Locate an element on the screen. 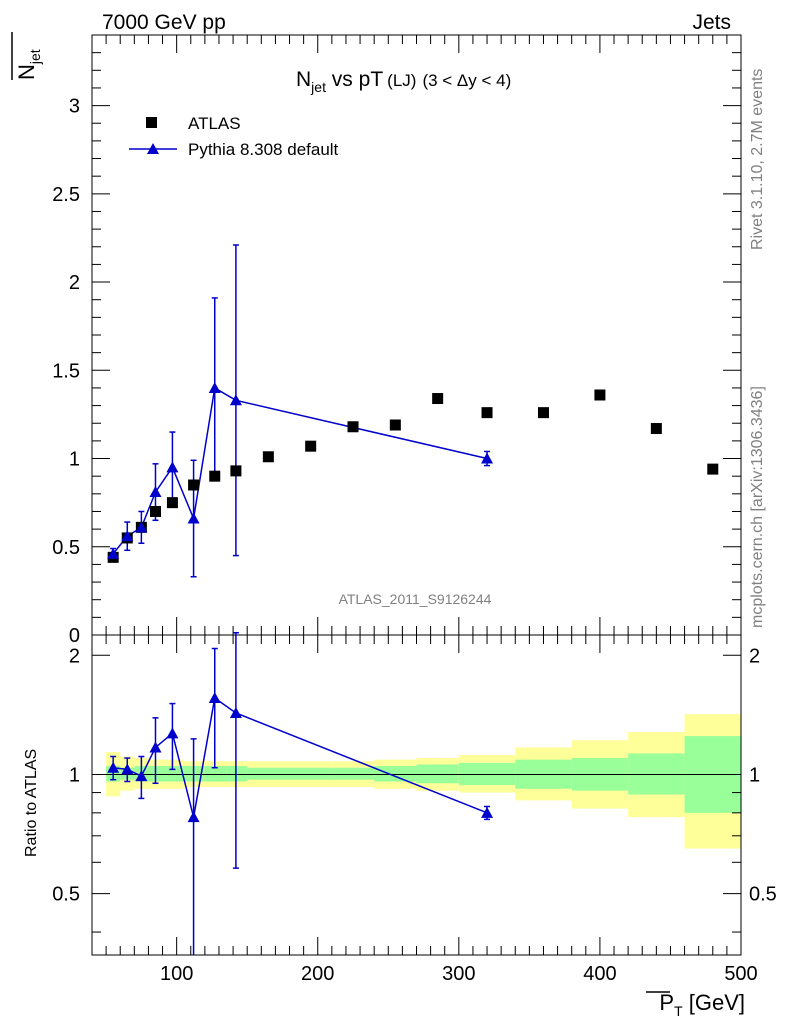  header-right: Jets is located at coordinates (711, 22).